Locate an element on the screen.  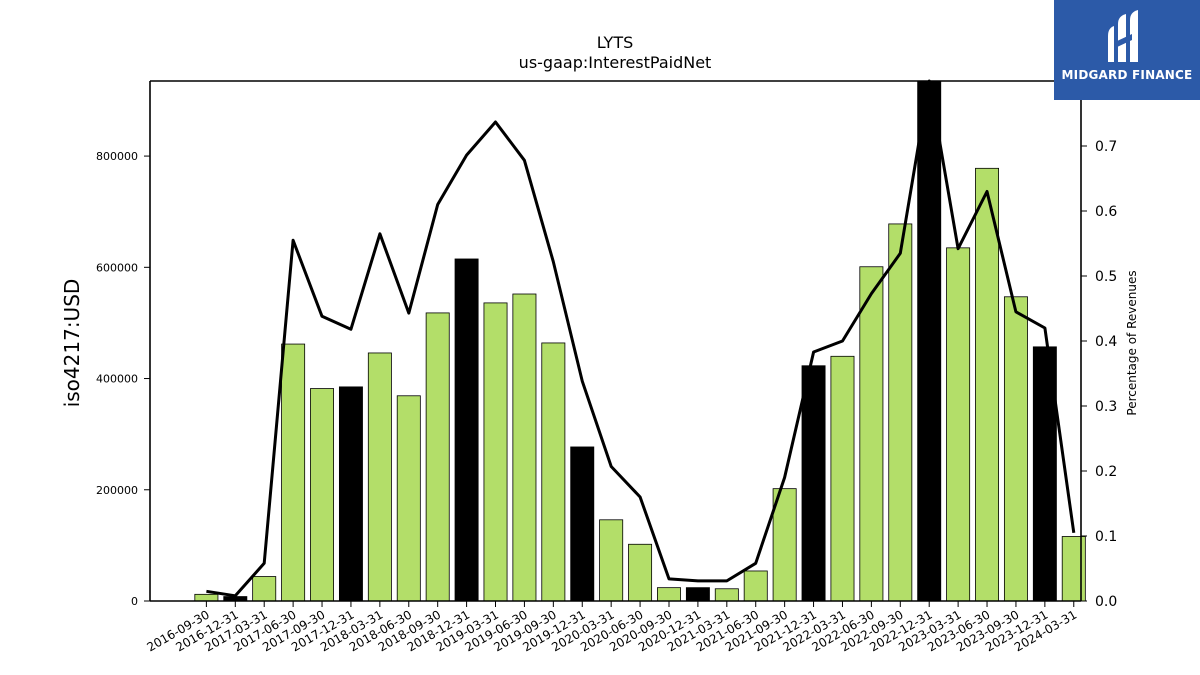
y-tick-label: 400000 is located at coordinates (117, 379).